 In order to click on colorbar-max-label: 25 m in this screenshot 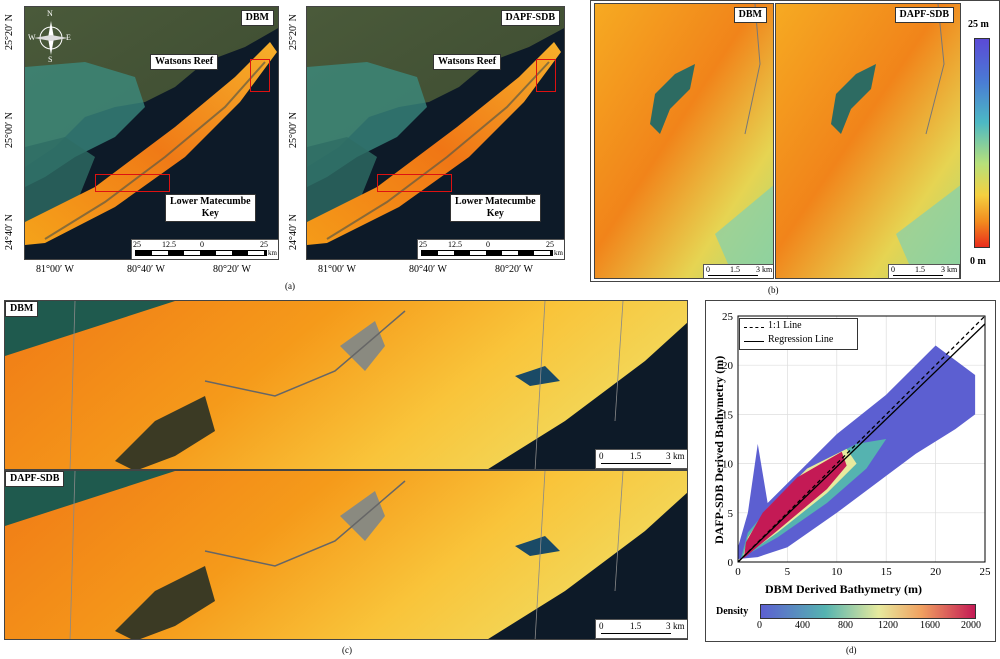, I will do `click(978, 24)`.